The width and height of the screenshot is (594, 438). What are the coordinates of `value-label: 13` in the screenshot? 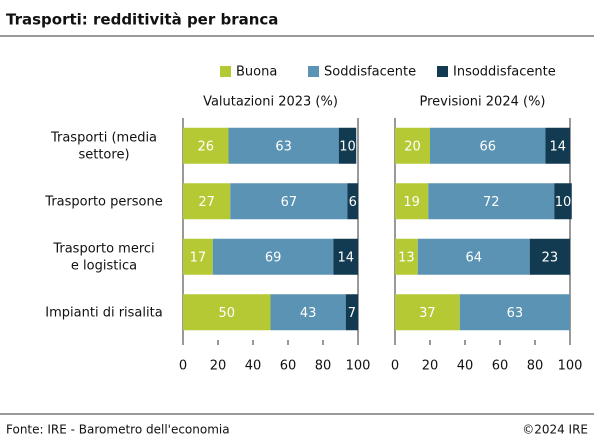 It's located at (406, 257).